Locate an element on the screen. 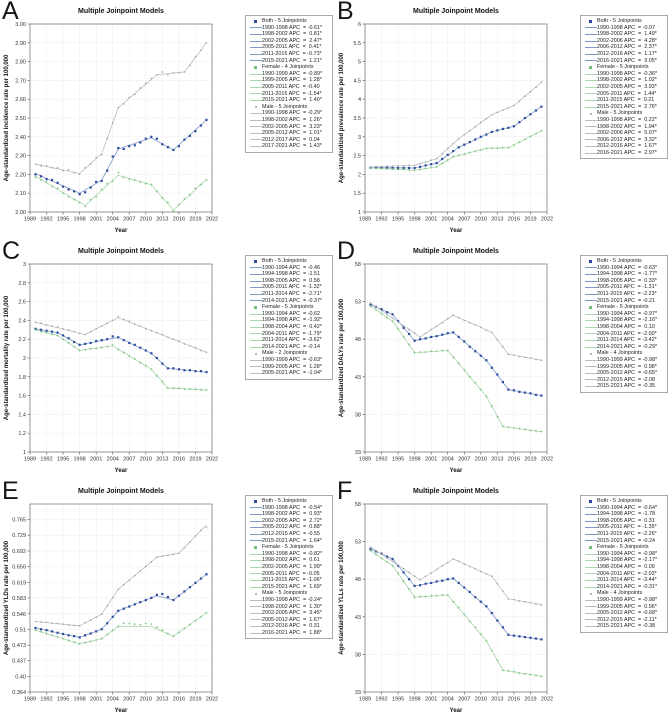  legend-apc-label: 2002-2005 APC = 2.72* is located at coordinates (292, 520).